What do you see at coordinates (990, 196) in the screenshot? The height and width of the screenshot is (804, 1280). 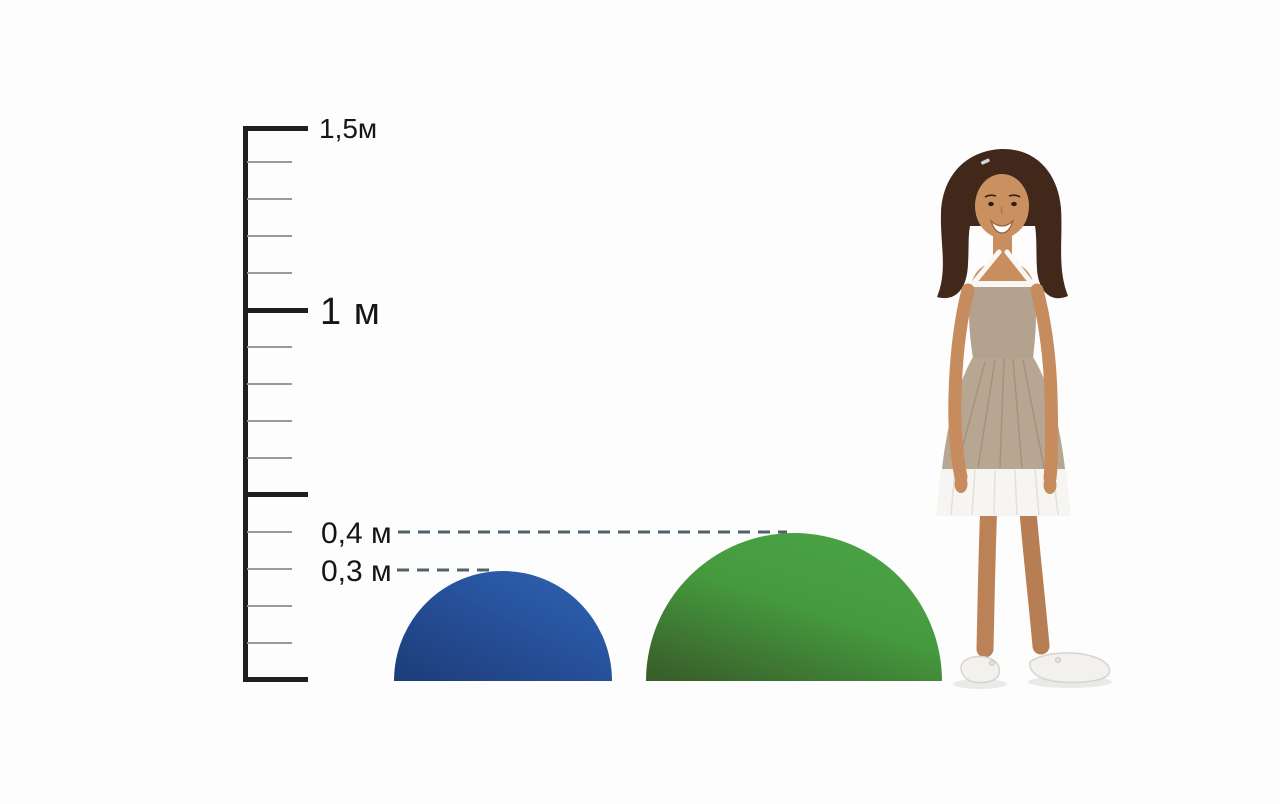 I see `left-eyebrow` at bounding box center [990, 196].